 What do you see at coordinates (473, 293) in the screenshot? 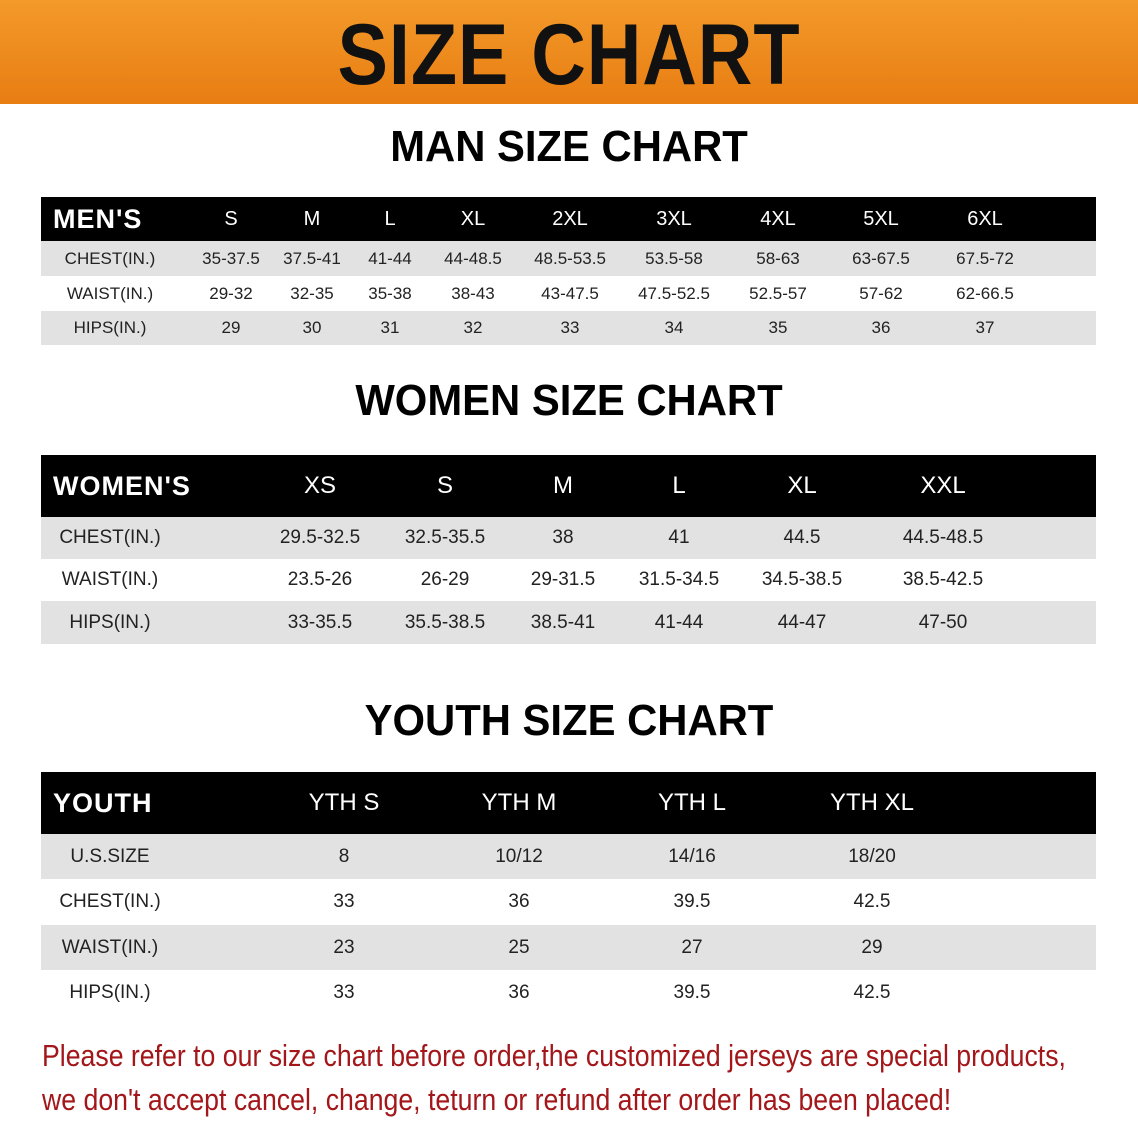
I see `table-cell: 38-43` at bounding box center [473, 293].